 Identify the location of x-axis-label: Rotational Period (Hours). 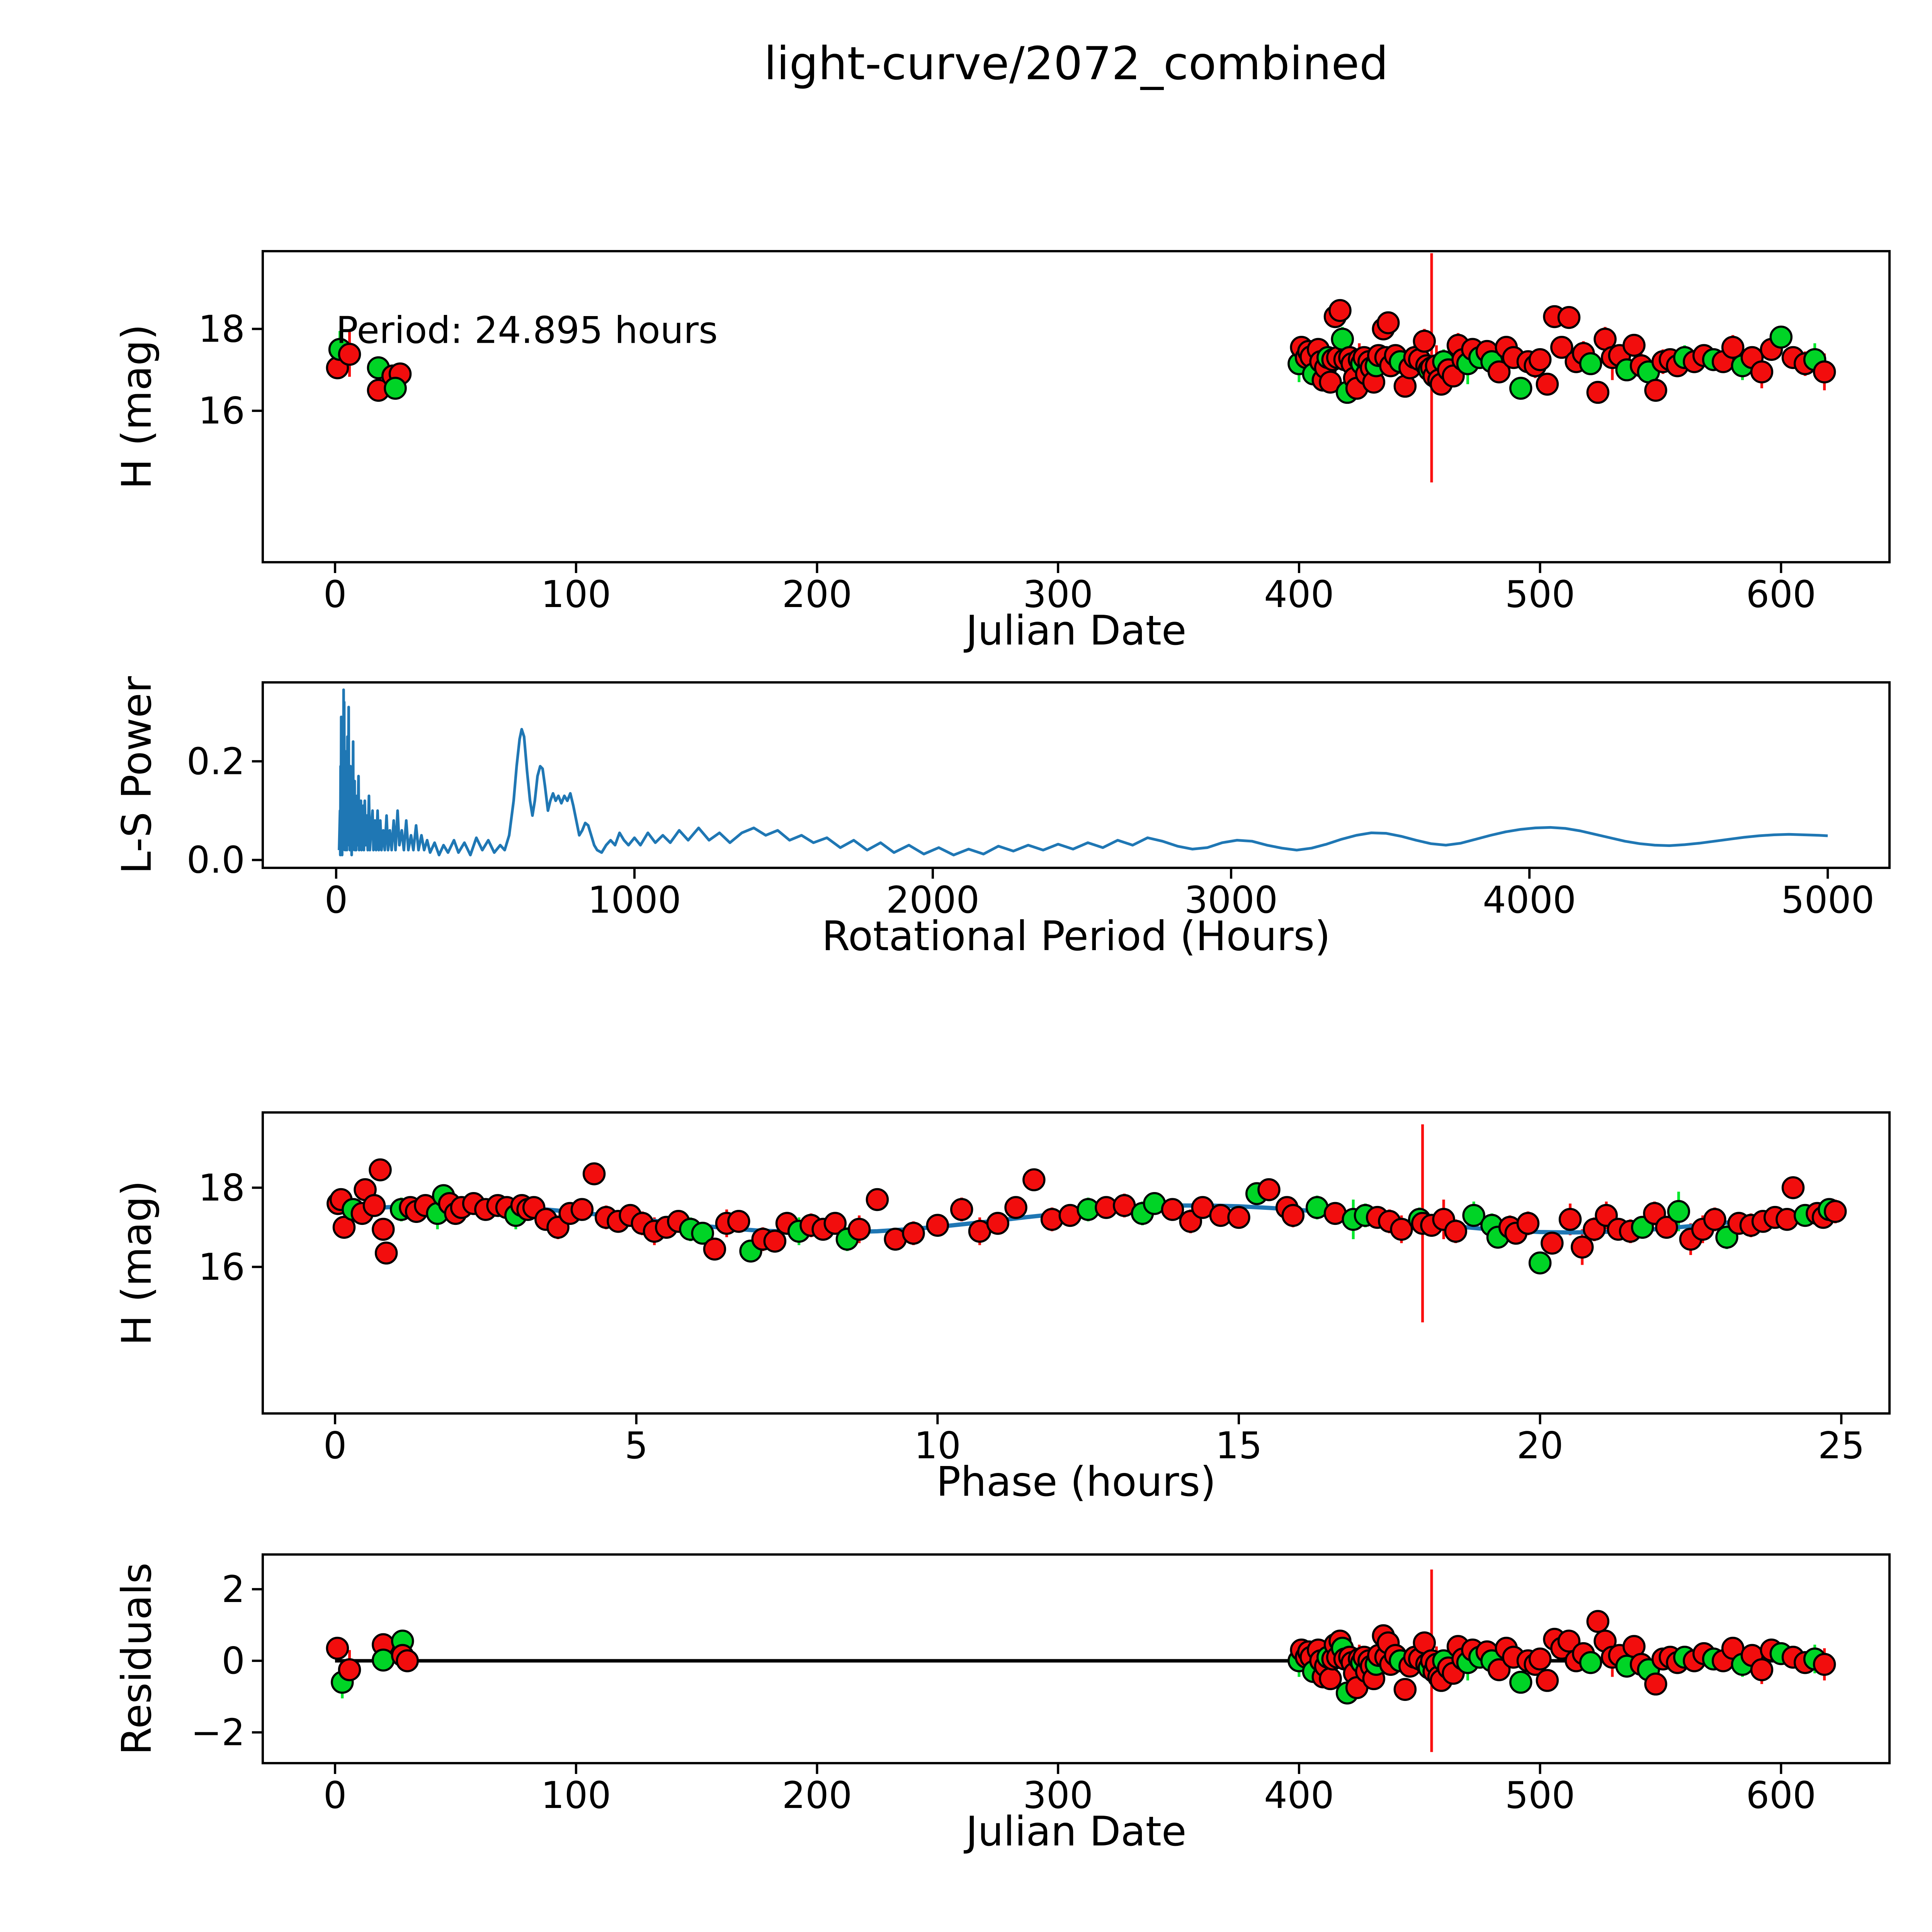
(1076, 936).